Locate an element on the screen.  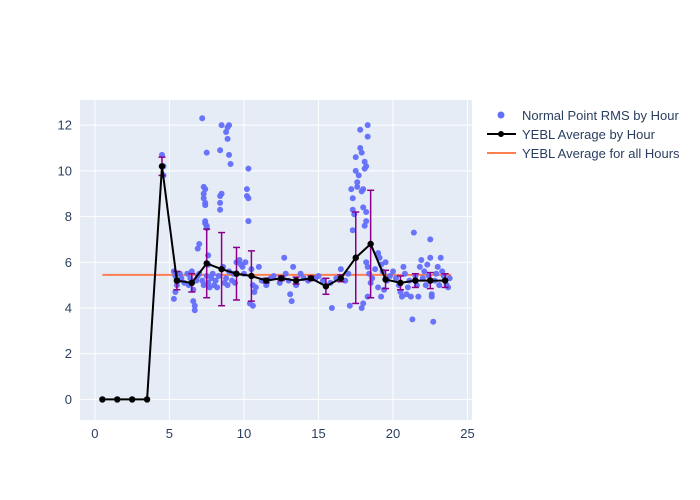
x-tick-label: 15 is located at coordinates (318, 433).